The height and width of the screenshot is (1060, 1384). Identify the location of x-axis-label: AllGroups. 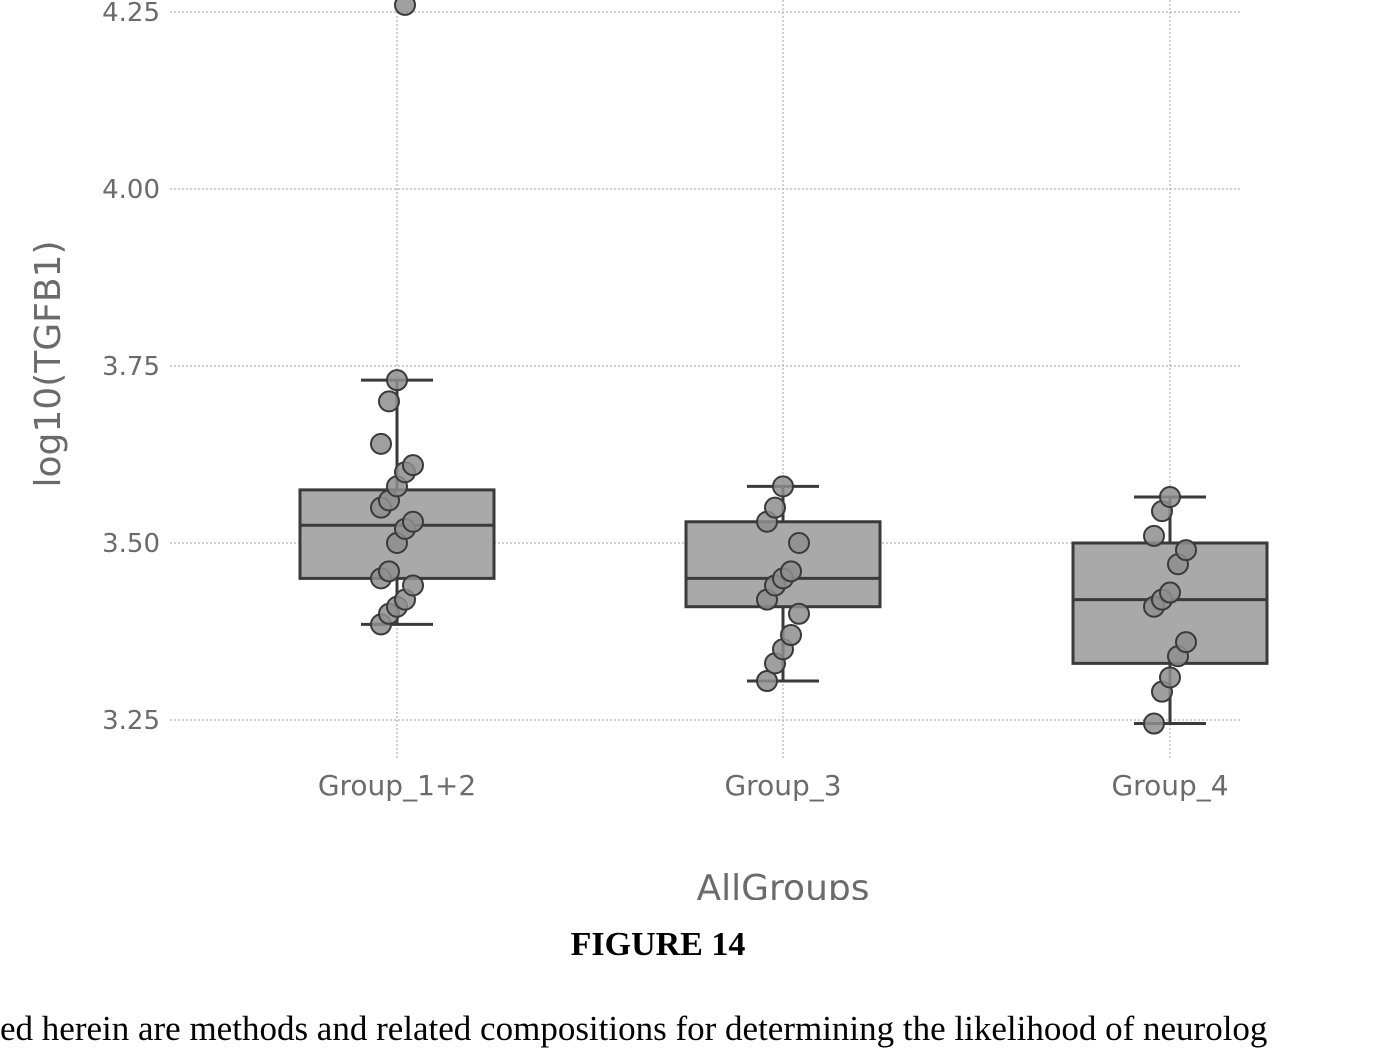
(783, 884).